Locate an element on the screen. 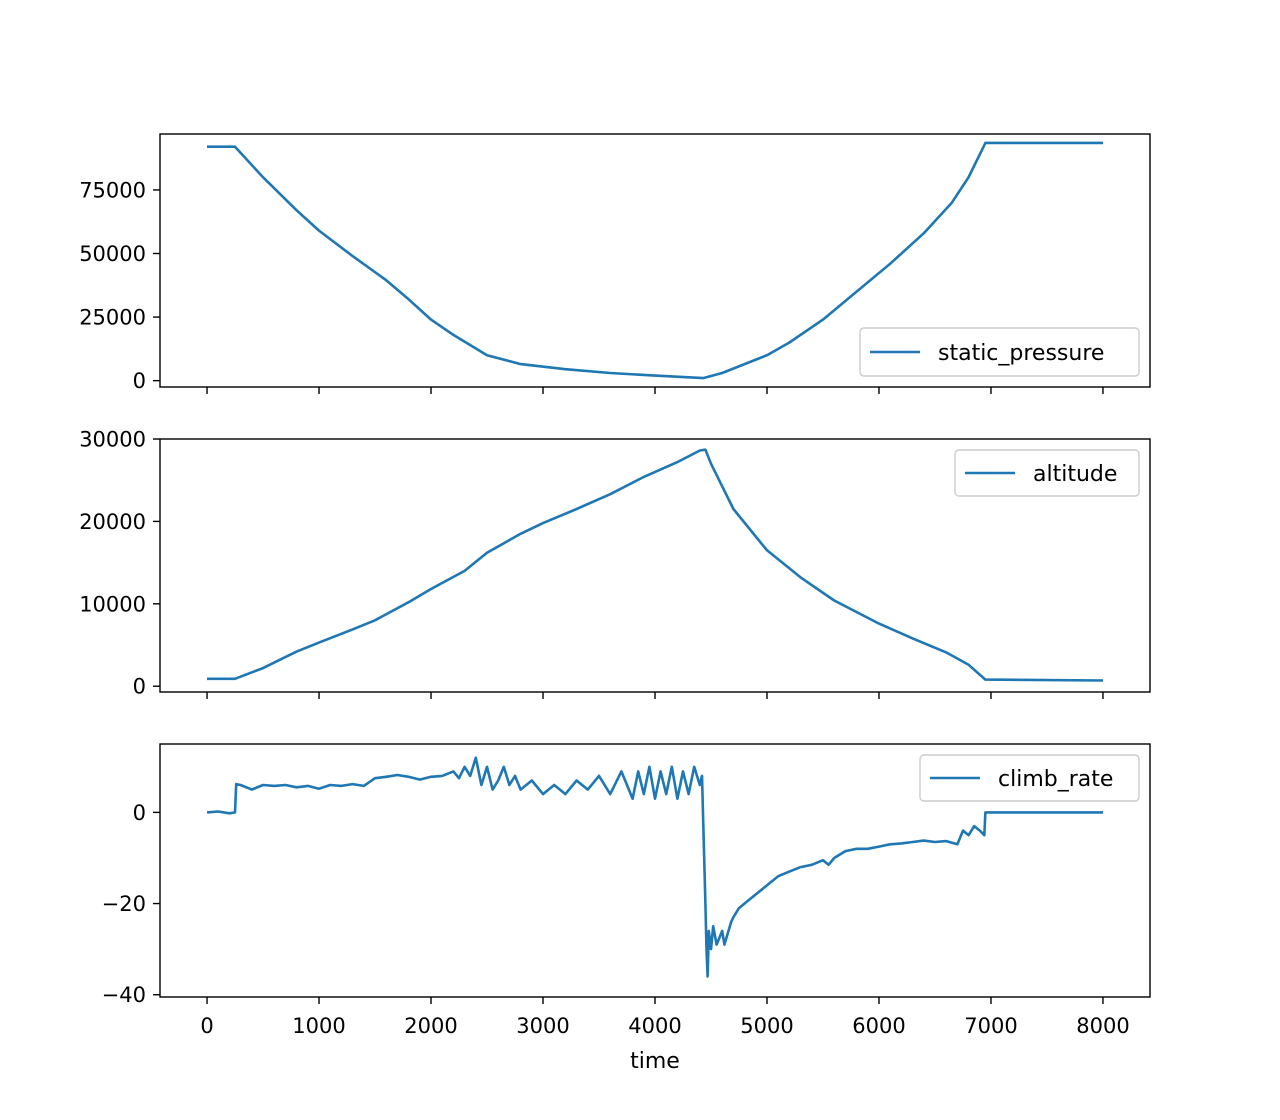 This screenshot has height=1120, width=1280. x-tick-label: 8000 is located at coordinates (1102, 1026).